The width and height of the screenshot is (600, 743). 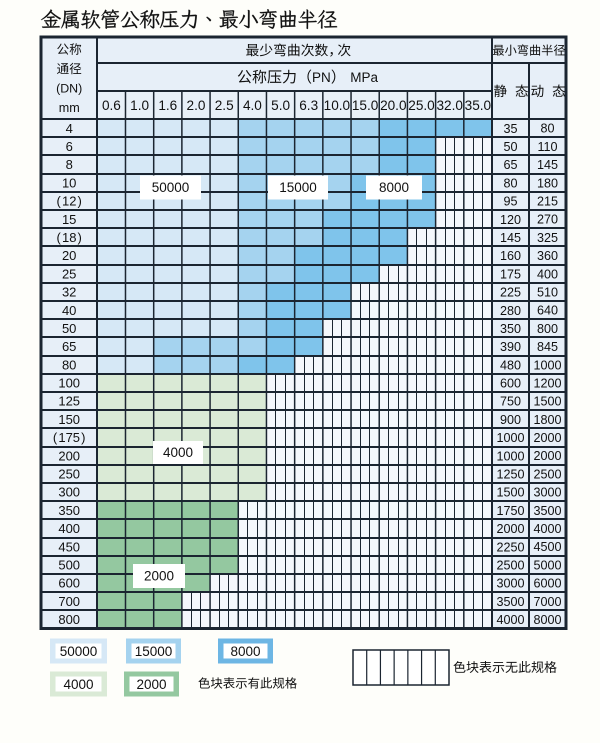 What do you see at coordinates (510, 129) in the screenshot?
I see `svg-text: 35` at bounding box center [510, 129].